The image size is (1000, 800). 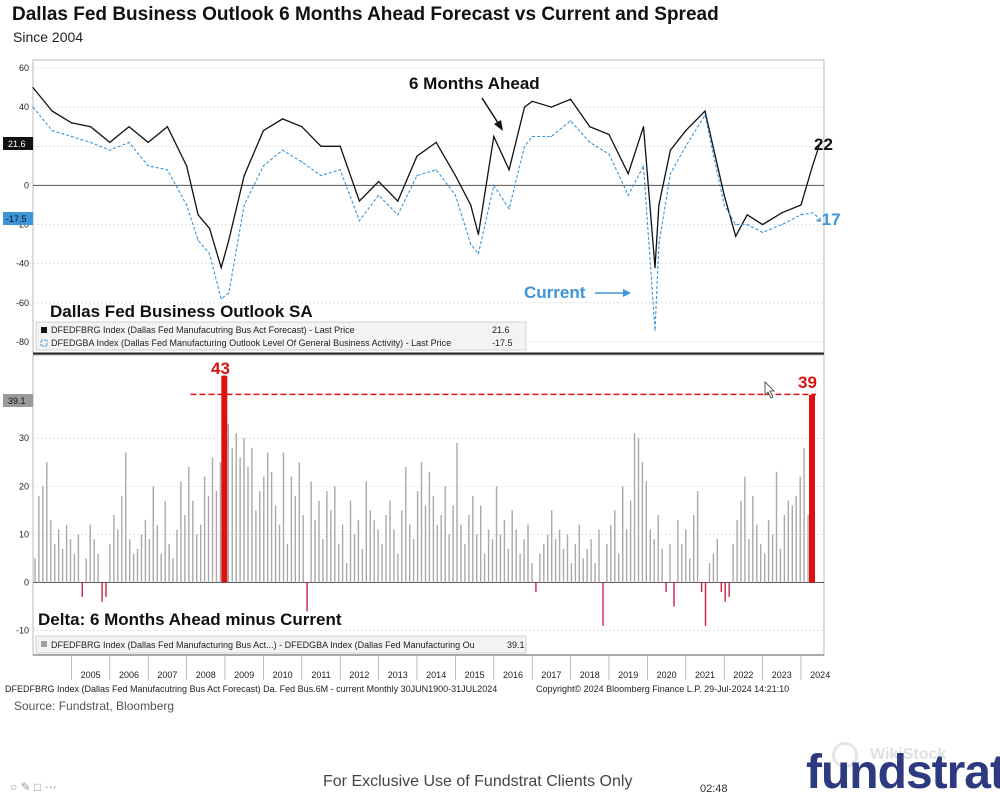 What do you see at coordinates (206, 675) in the screenshot?
I see `x-tick-year: 2008` at bounding box center [206, 675].